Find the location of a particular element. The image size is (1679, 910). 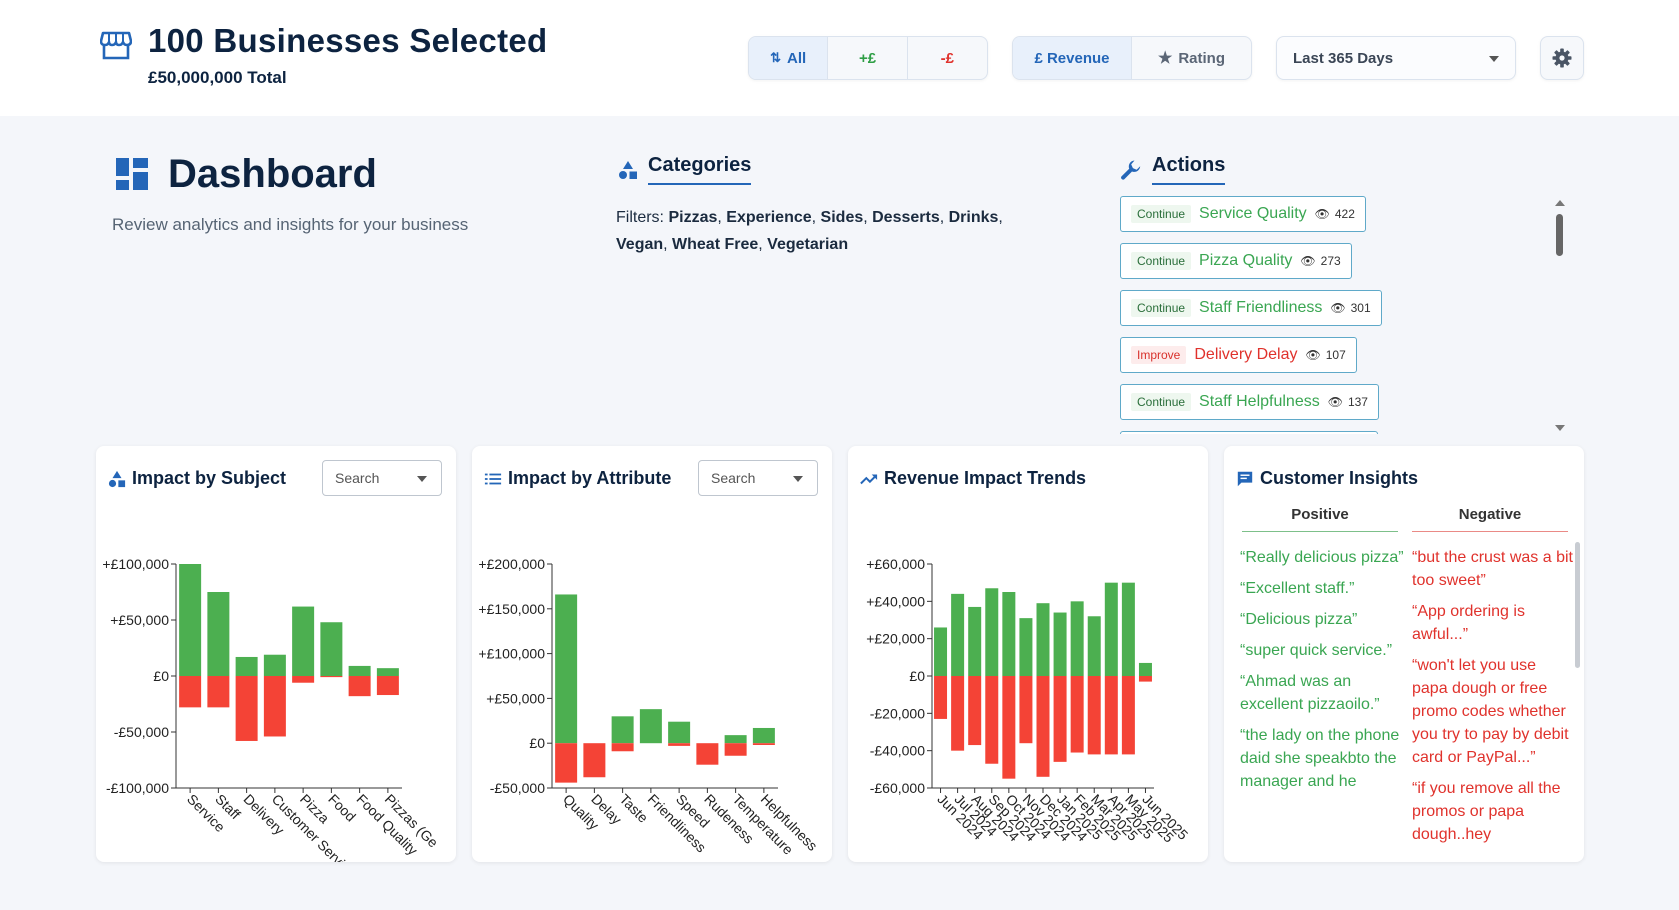

card-title: Revenue Impact Trends is located at coordinates (985, 478).